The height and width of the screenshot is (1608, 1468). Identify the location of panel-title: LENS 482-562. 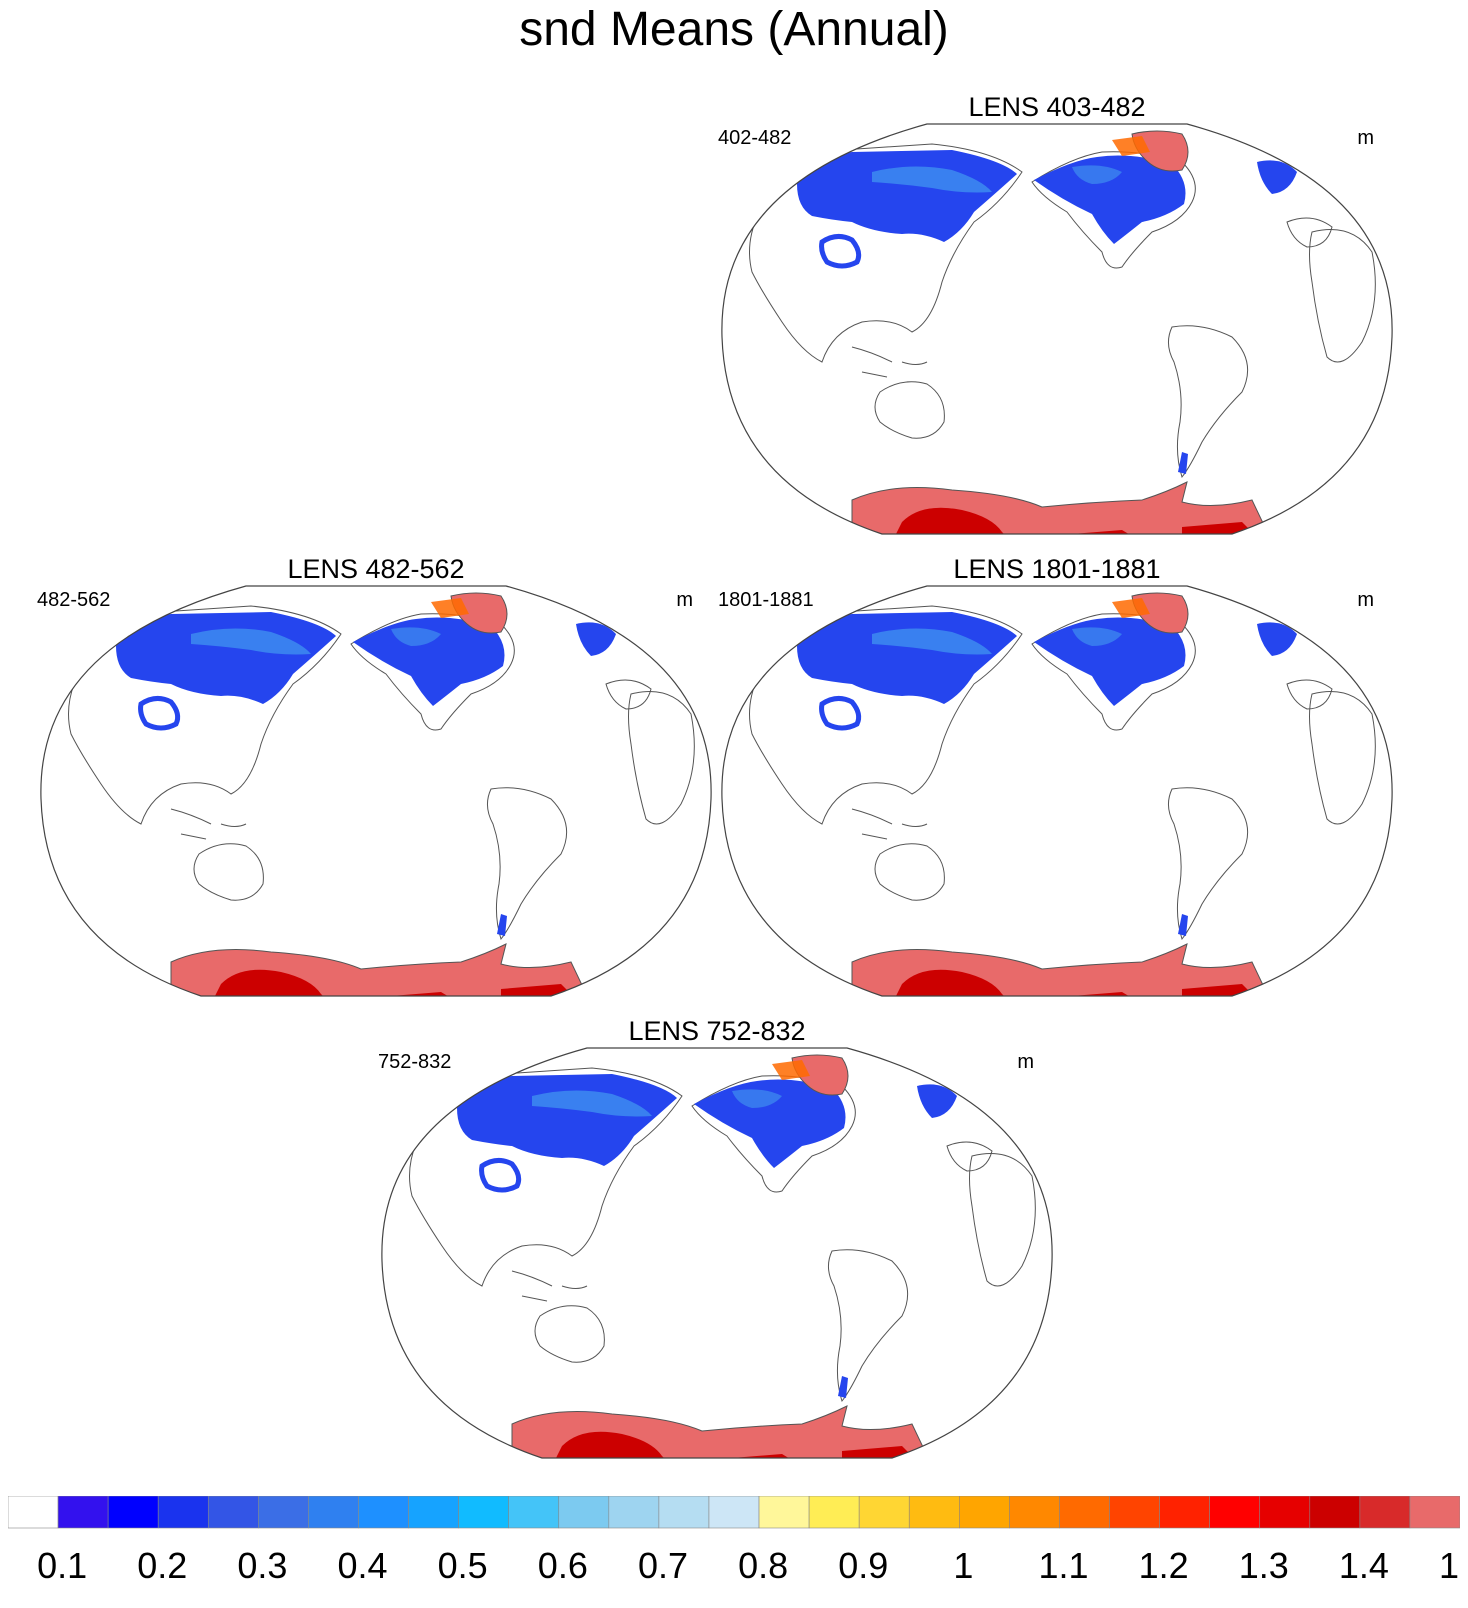
(376, 569).